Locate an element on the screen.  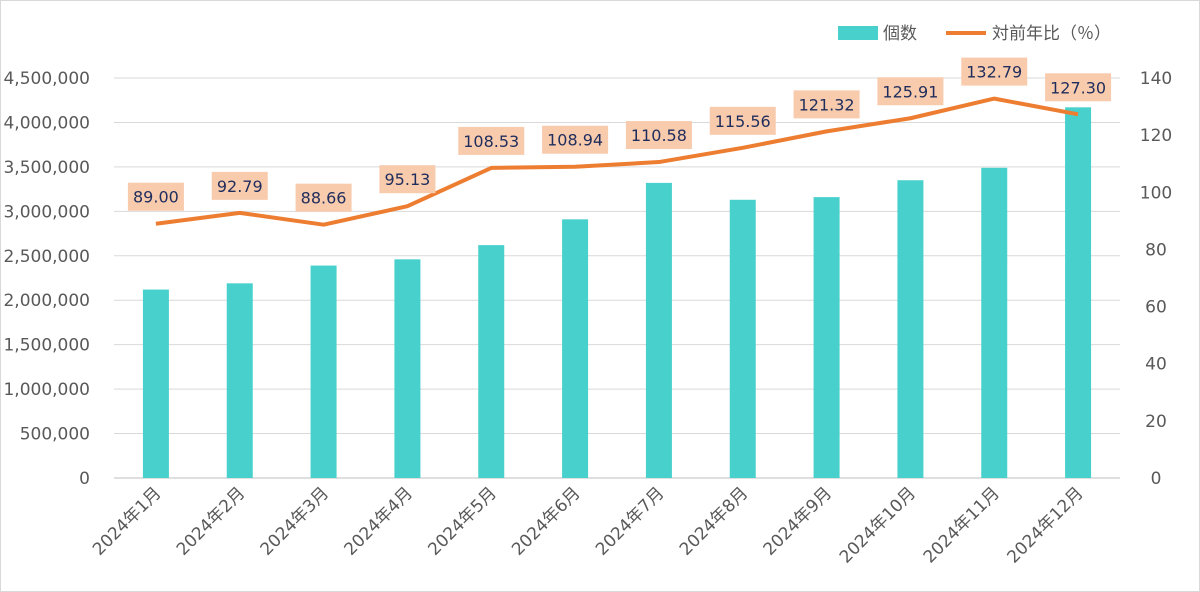
y-left-tick-label: 0 is located at coordinates (84, 479).